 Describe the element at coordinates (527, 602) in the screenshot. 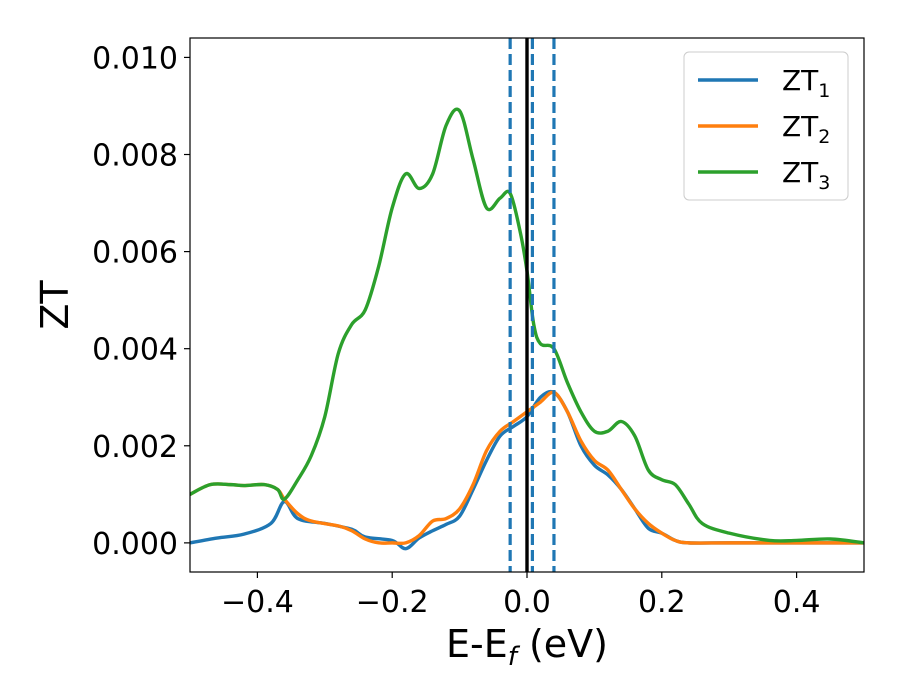

I see `x-tick-label: 0.0` at that location.